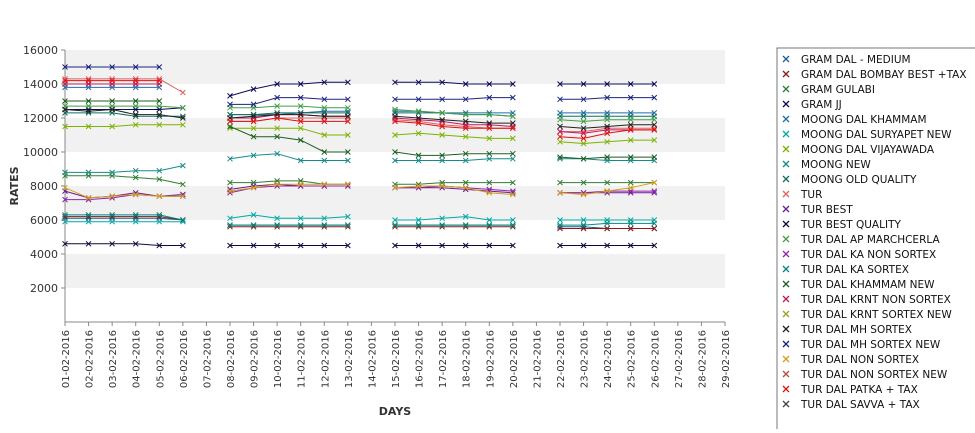 This screenshot has height=433, width=975. What do you see at coordinates (845, 270) in the screenshot?
I see `legend-item: TUR DAL KA SORTEX` at bounding box center [845, 270].